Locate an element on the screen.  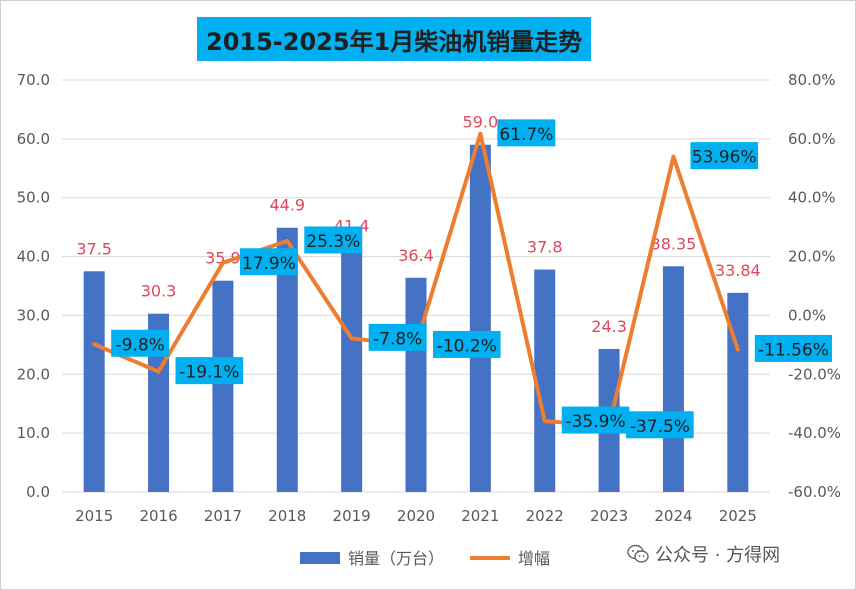
y-right-tick-label: -60.0% is located at coordinates (814, 492).